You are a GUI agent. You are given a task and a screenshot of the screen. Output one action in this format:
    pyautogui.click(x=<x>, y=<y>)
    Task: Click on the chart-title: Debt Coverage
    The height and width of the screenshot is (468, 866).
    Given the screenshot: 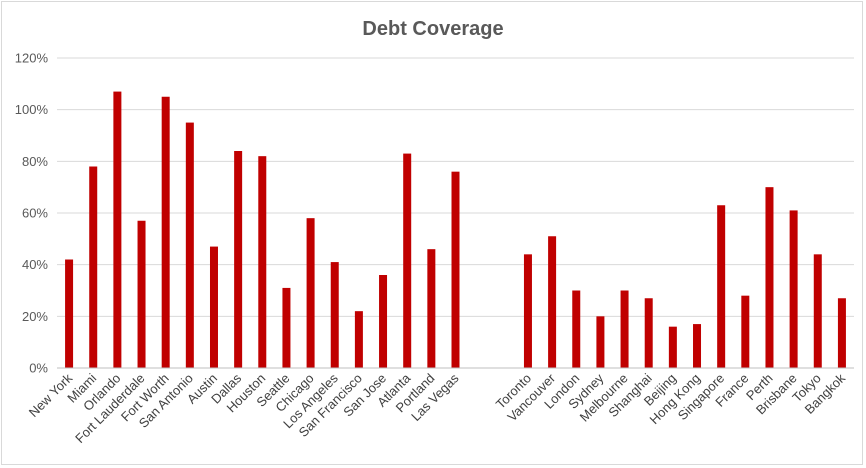 What is the action you would take?
    pyautogui.click(x=432, y=29)
    